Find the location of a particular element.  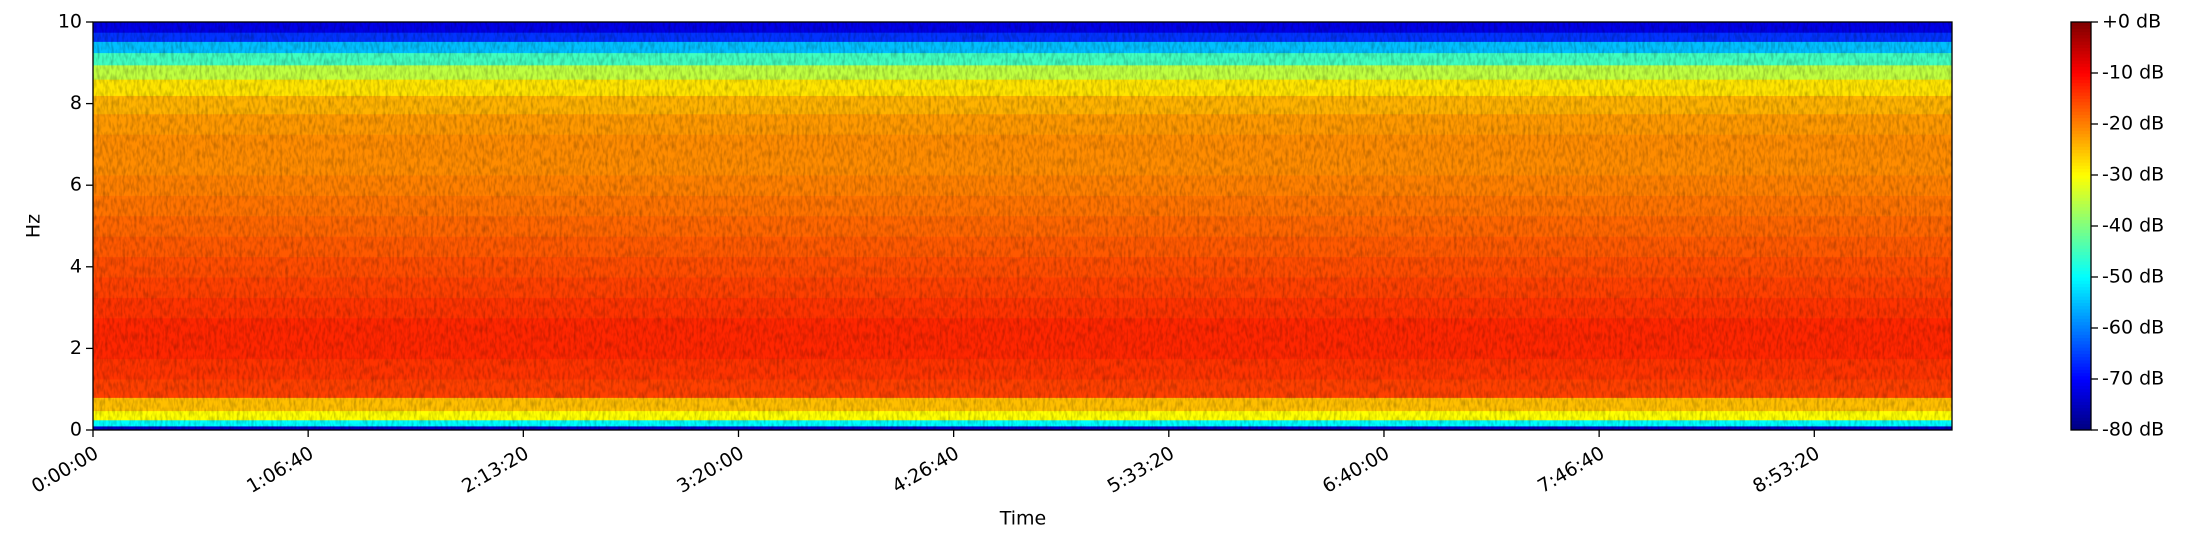

colorbar is located at coordinates (2081, 226).